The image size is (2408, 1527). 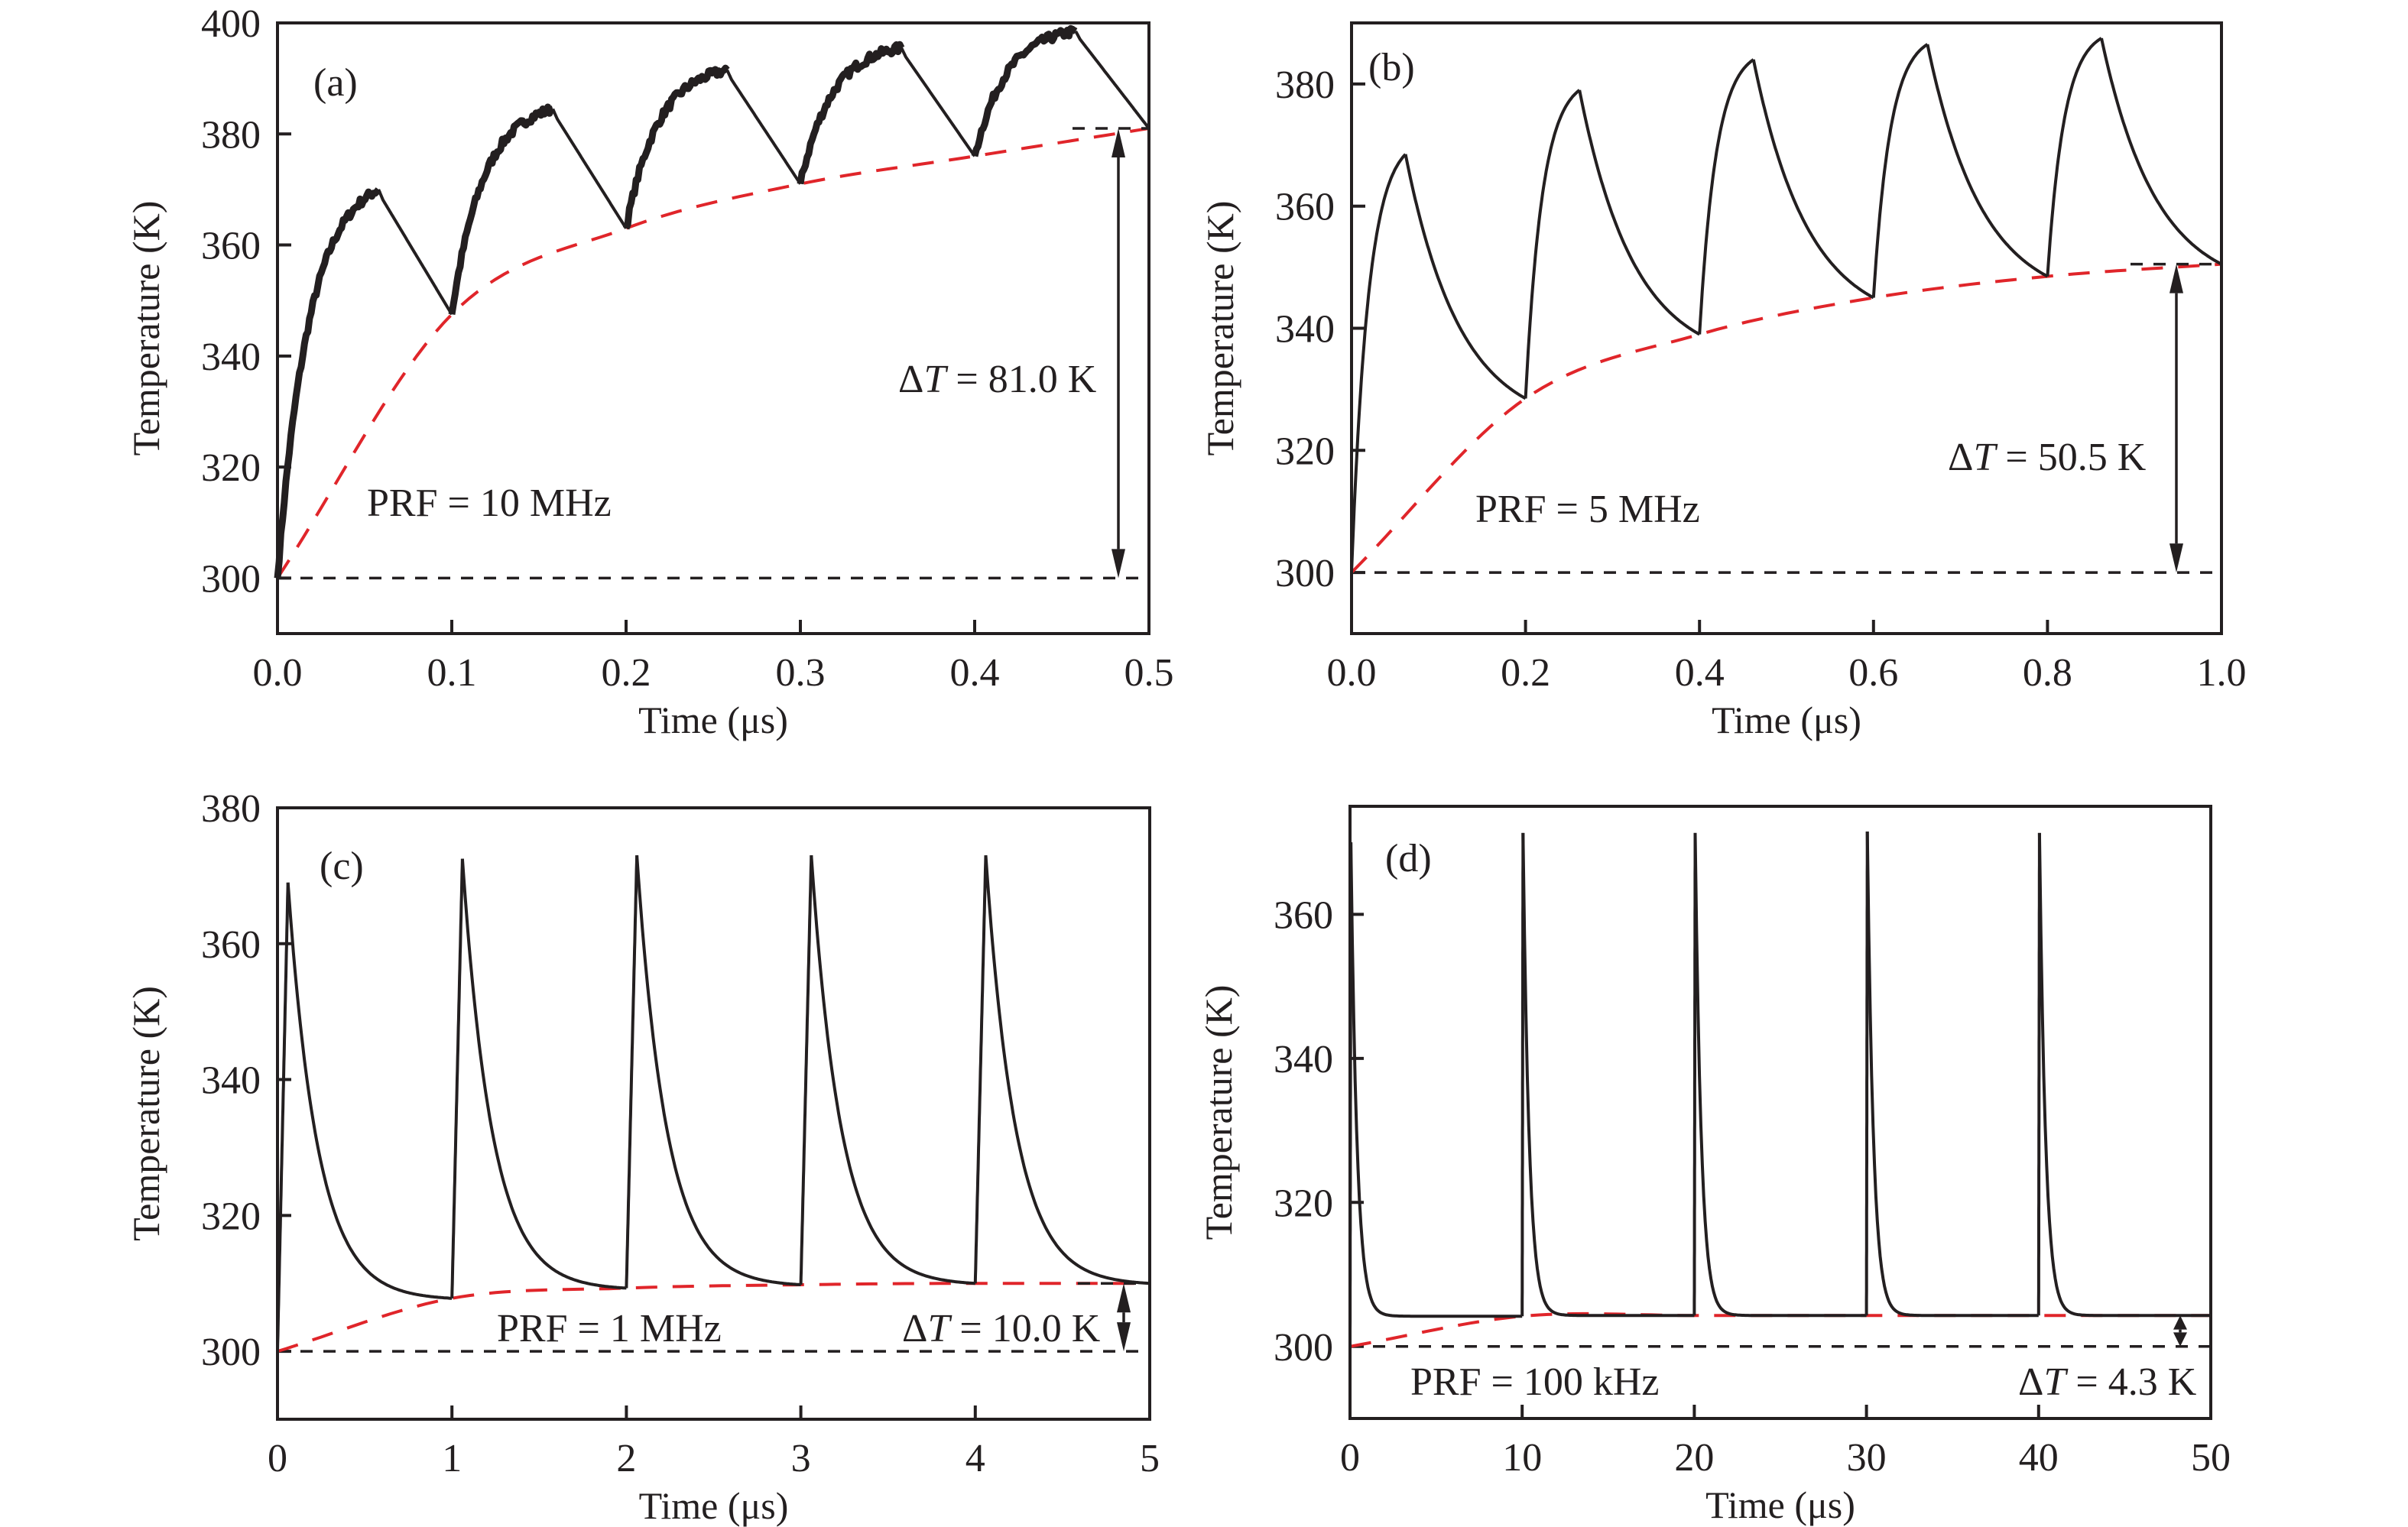 I want to click on x-tick-label: 0.4, so click(x=975, y=673).